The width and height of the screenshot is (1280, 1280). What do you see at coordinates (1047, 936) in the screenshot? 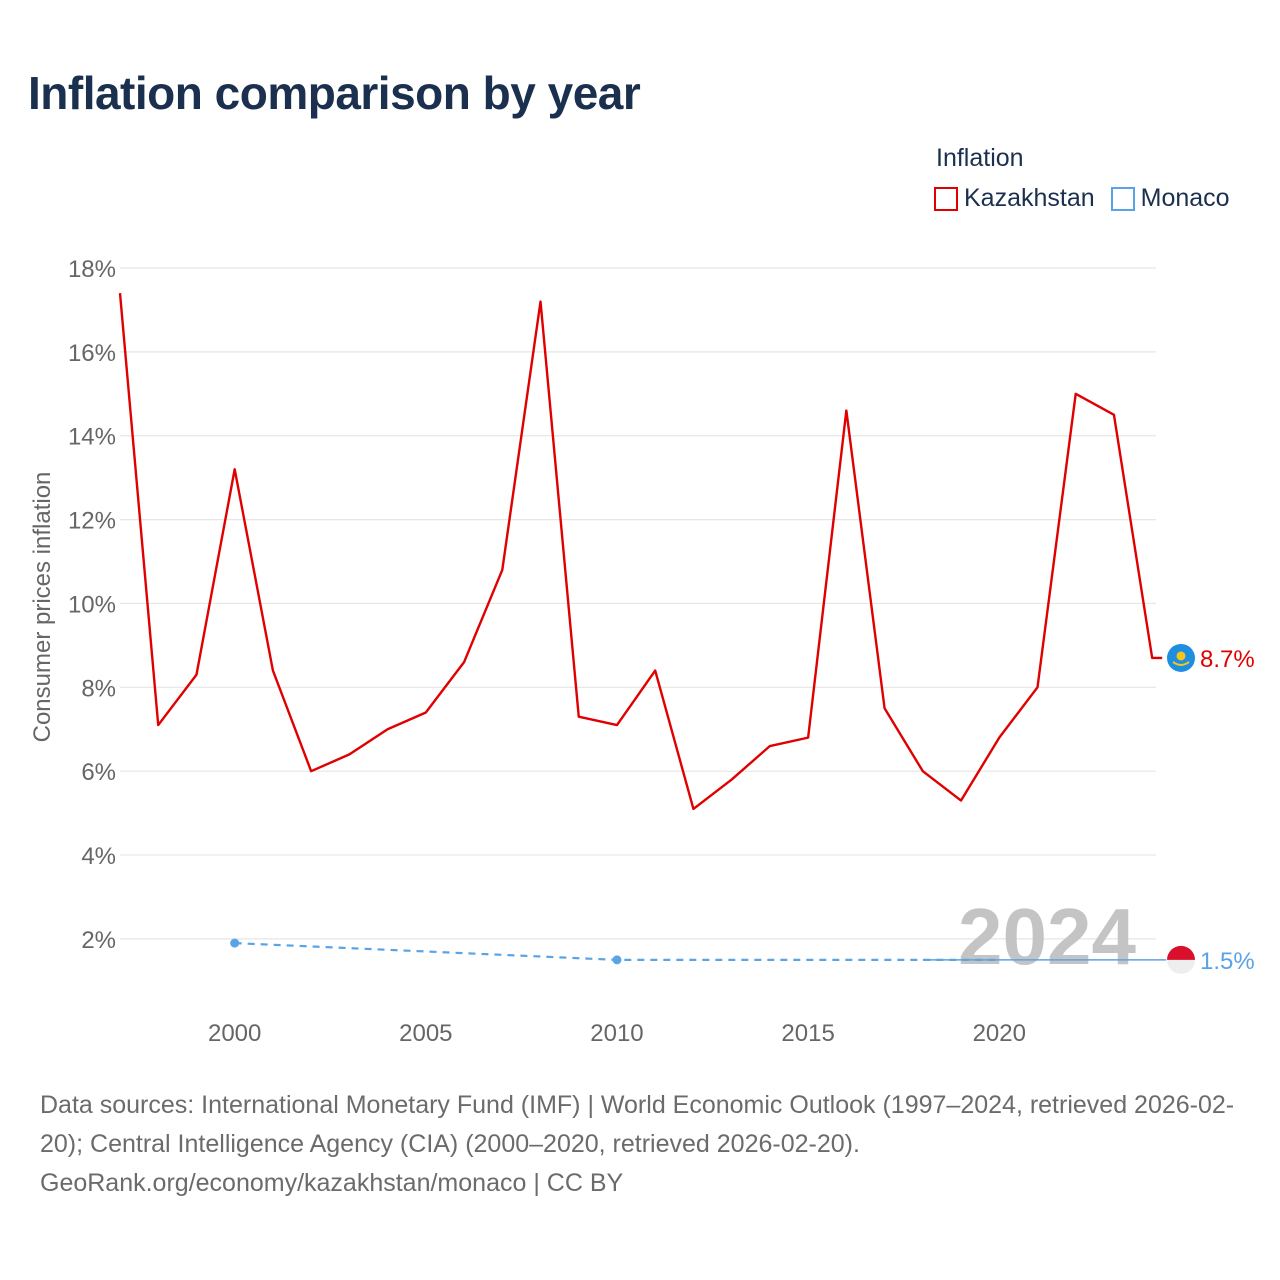
I see `watermark-year: 2024` at bounding box center [1047, 936].